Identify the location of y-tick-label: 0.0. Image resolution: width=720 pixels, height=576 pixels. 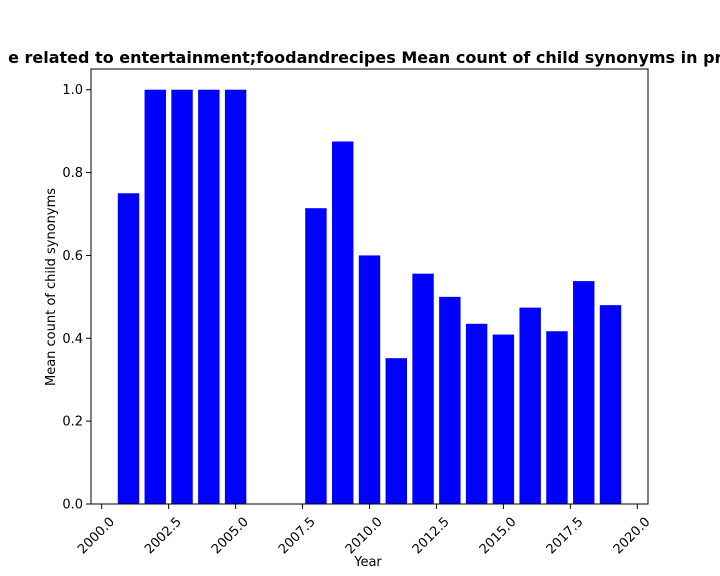
(72, 505).